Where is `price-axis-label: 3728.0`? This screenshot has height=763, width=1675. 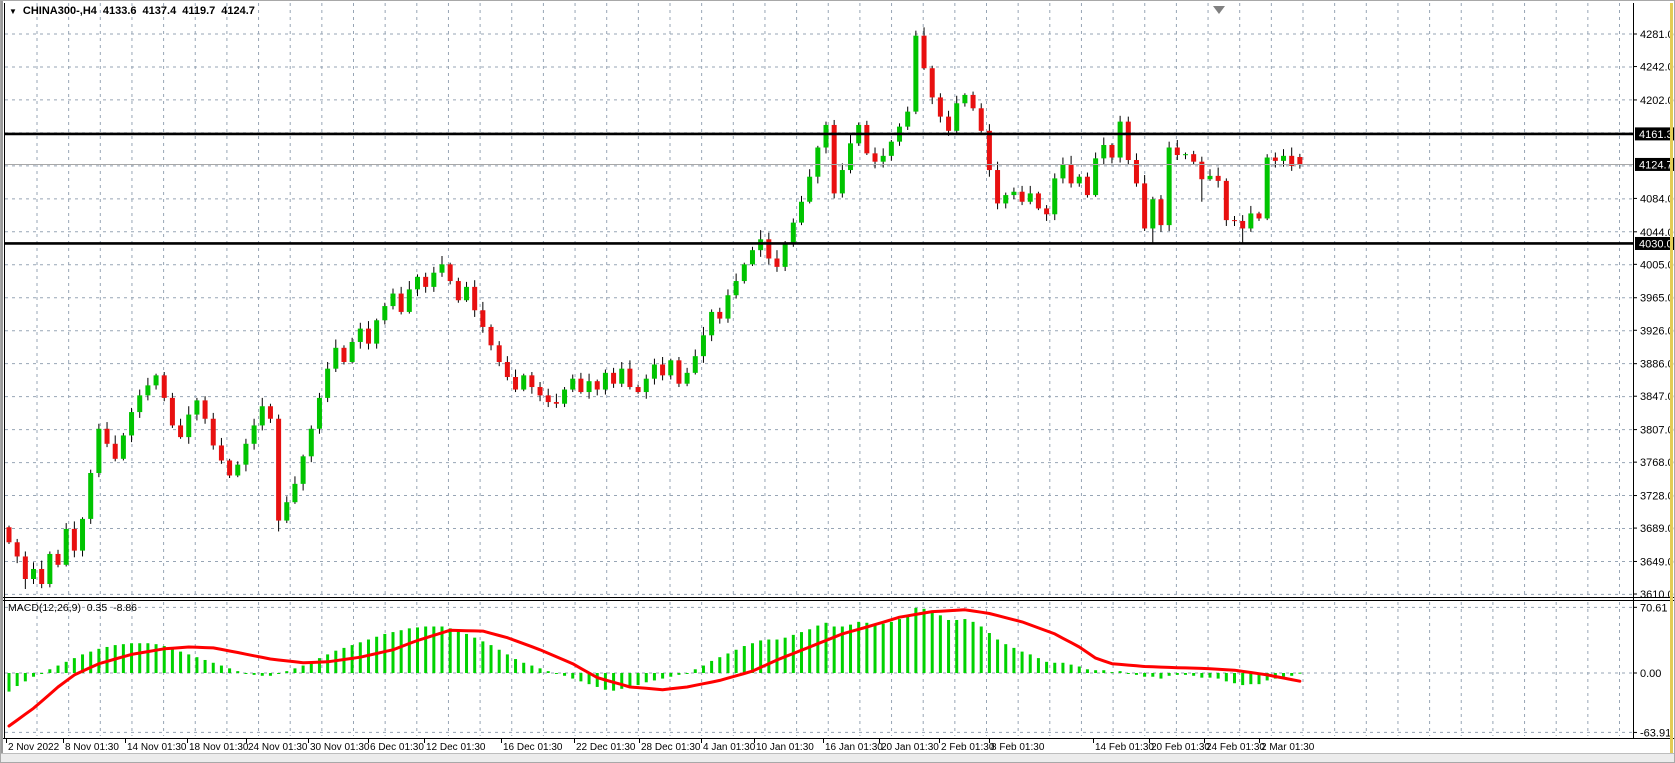 price-axis-label: 3728.0 is located at coordinates (1657, 497).